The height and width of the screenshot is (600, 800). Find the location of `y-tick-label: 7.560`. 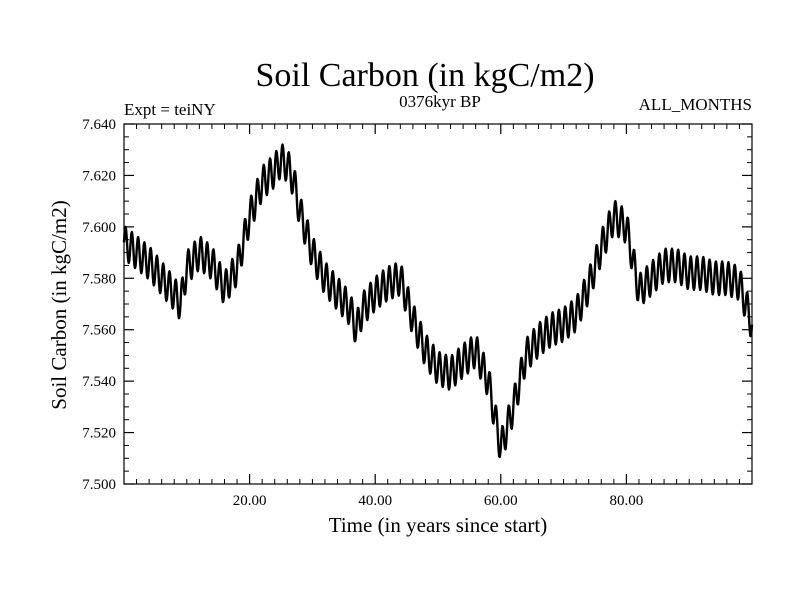

y-tick-label: 7.560 is located at coordinates (99, 331).